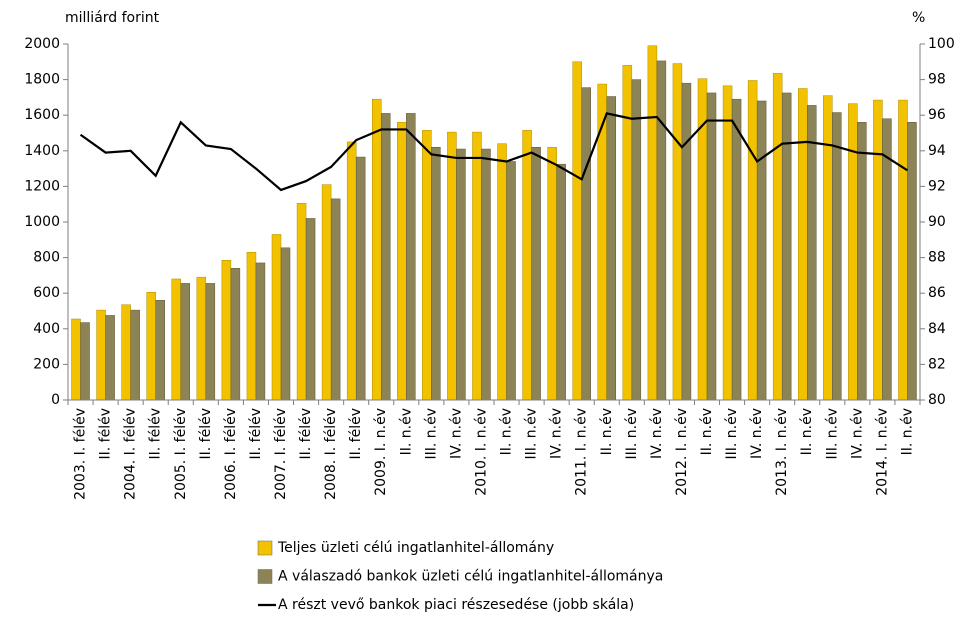 The width and height of the screenshot is (975, 619). What do you see at coordinates (131, 454) in the screenshot?
I see `x-tick-label: 2004. I. félév` at bounding box center [131, 454].